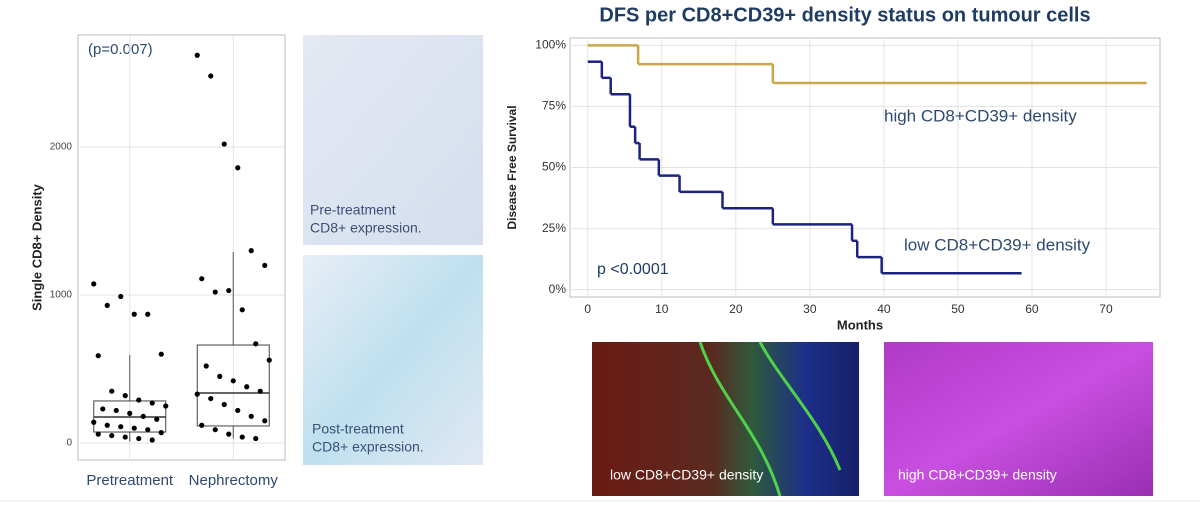 This screenshot has width=1200, height=506. I want to click on x-tick-label: 50, so click(958, 309).